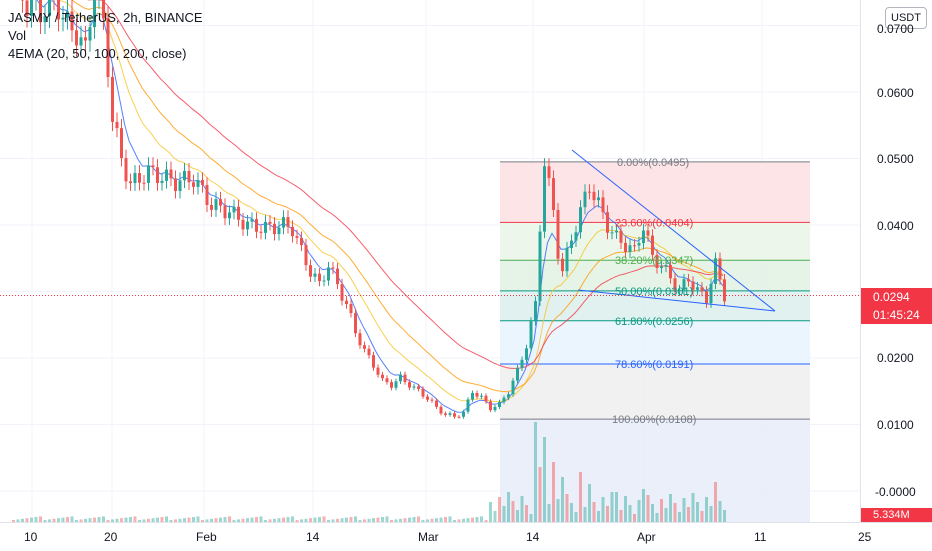  What do you see at coordinates (105, 36) in the screenshot?
I see `volume-indicator-label: Vol` at bounding box center [105, 36].